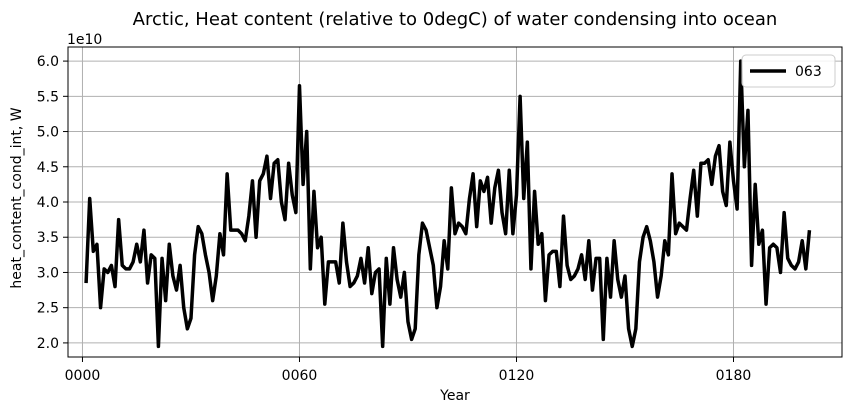 The image size is (852, 412). Describe the element at coordinates (734, 376) in the screenshot. I see `x-tick-label: 0180` at that location.